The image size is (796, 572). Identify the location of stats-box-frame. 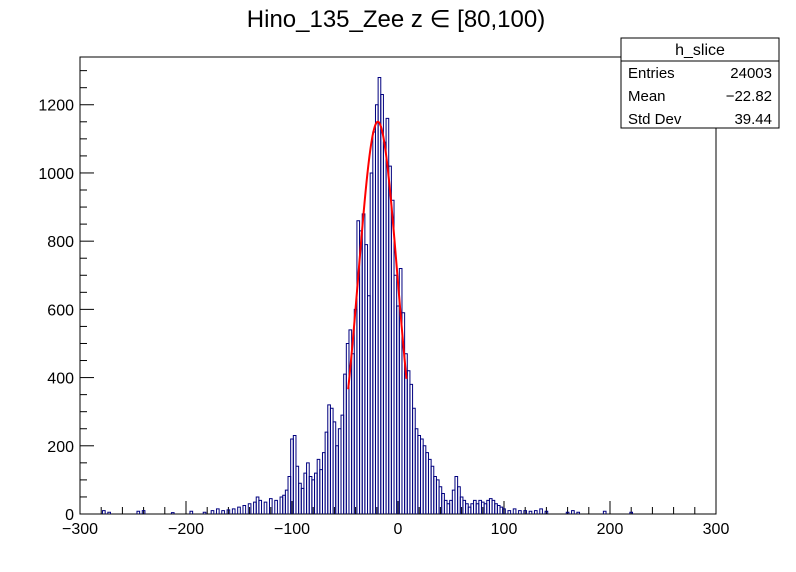
(700, 83).